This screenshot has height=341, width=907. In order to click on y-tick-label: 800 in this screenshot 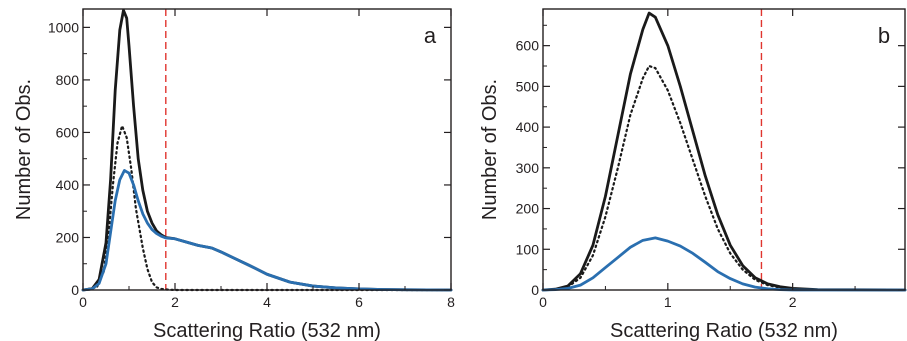, I will do `click(68, 80)`.